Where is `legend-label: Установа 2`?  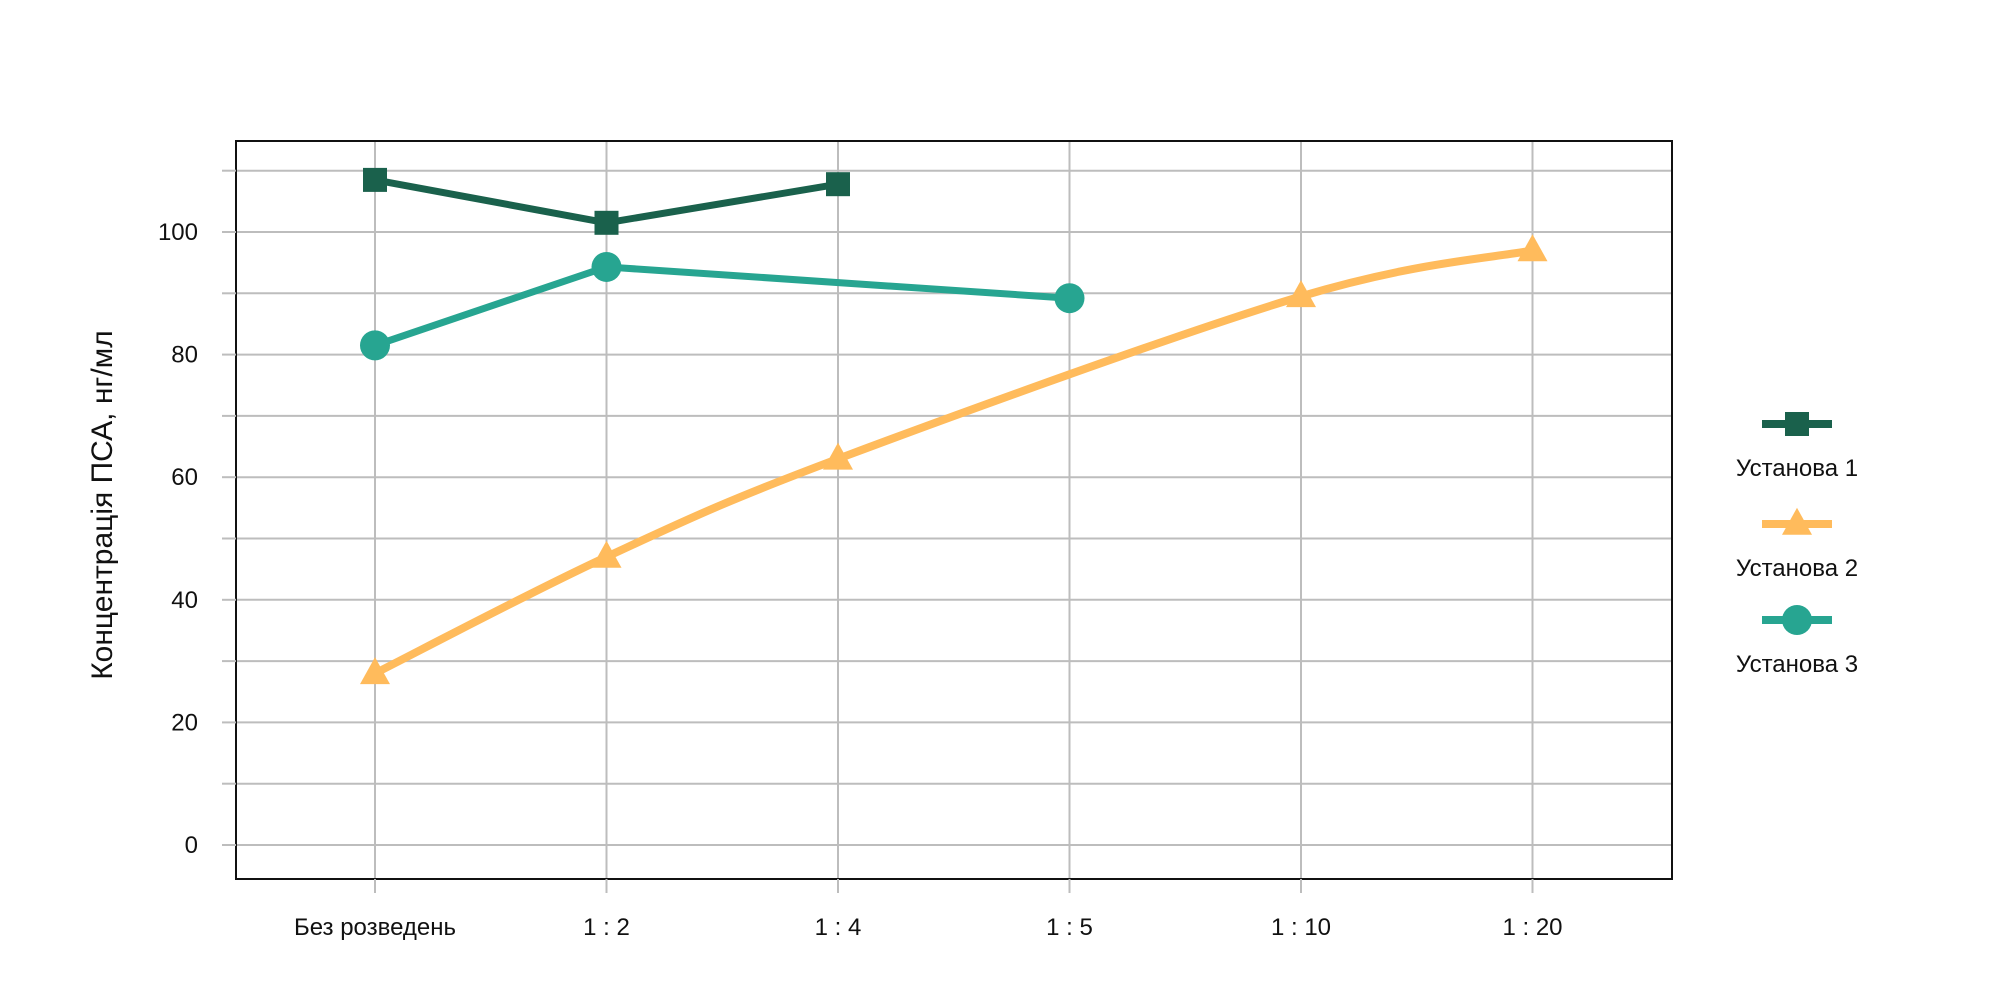 legend-label: Установа 2 is located at coordinates (1797, 568).